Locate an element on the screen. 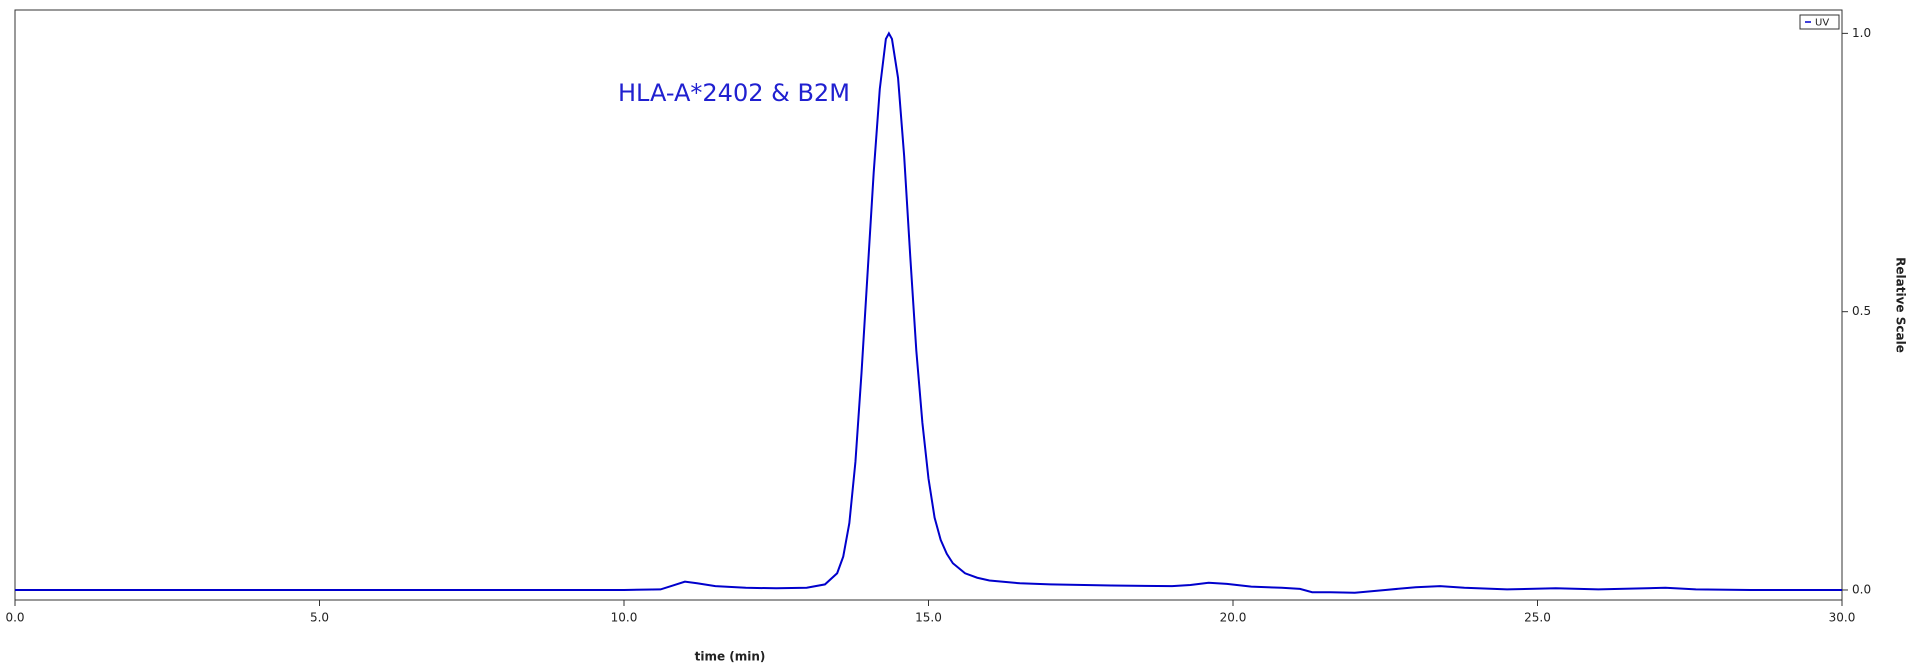  legend-box is located at coordinates (1819, 22).